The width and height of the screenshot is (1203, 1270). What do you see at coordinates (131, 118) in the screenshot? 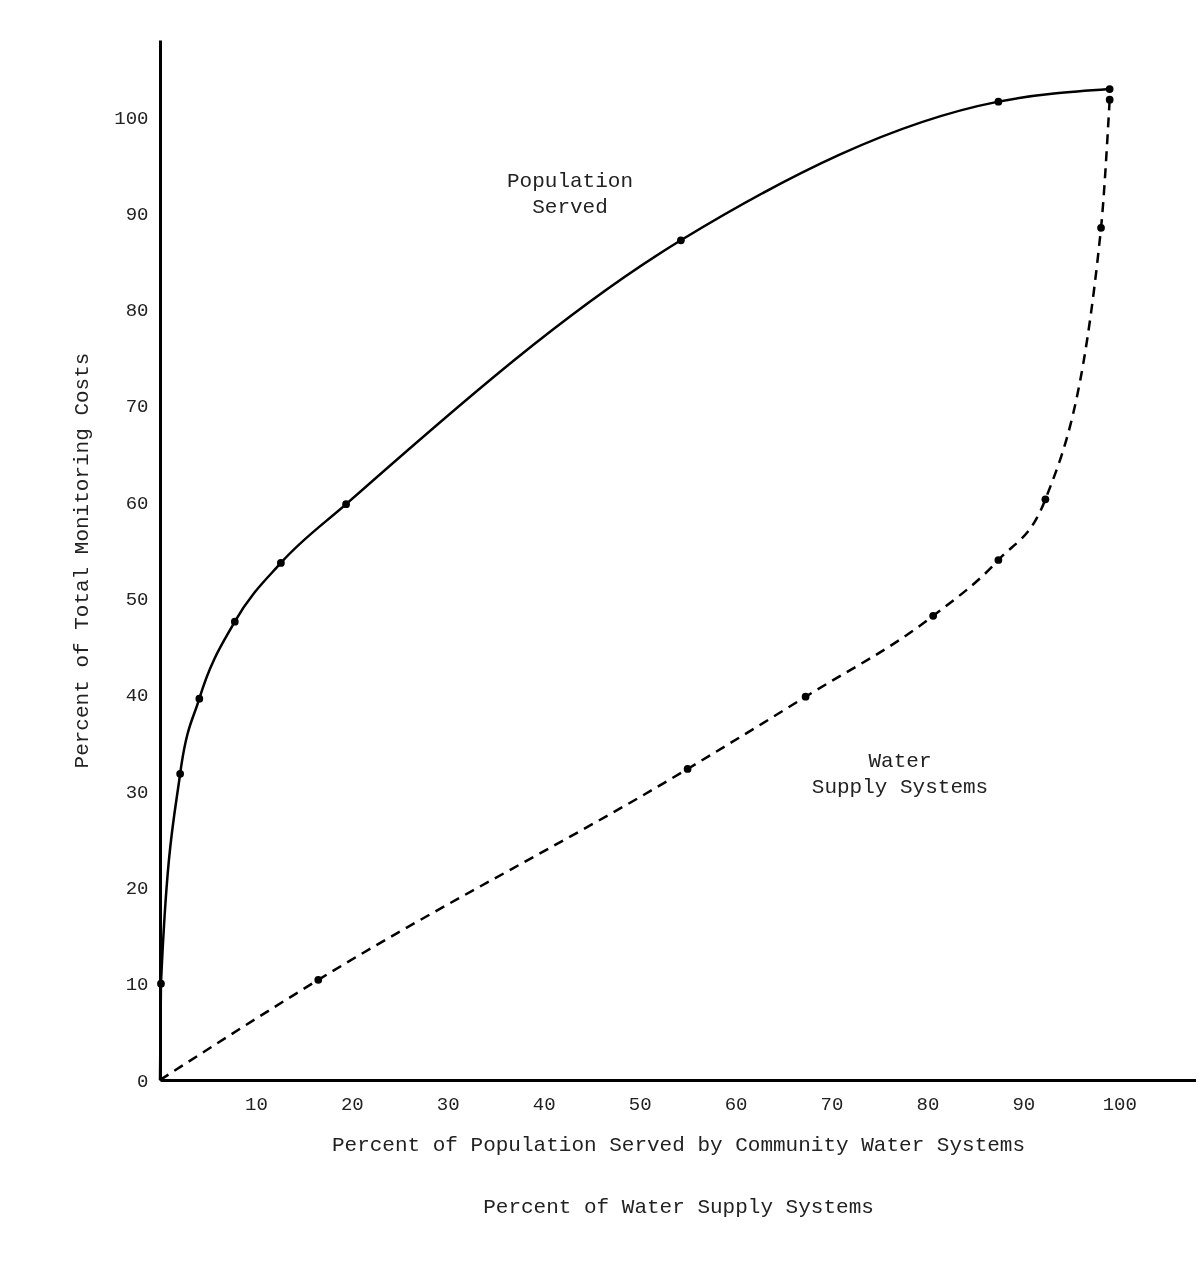
I see `y-tick-label: 100` at bounding box center [131, 118].